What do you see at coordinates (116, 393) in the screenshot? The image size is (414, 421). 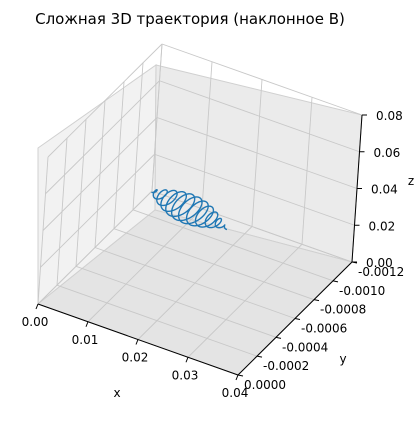 I see `x-axis-label: x` at bounding box center [116, 393].